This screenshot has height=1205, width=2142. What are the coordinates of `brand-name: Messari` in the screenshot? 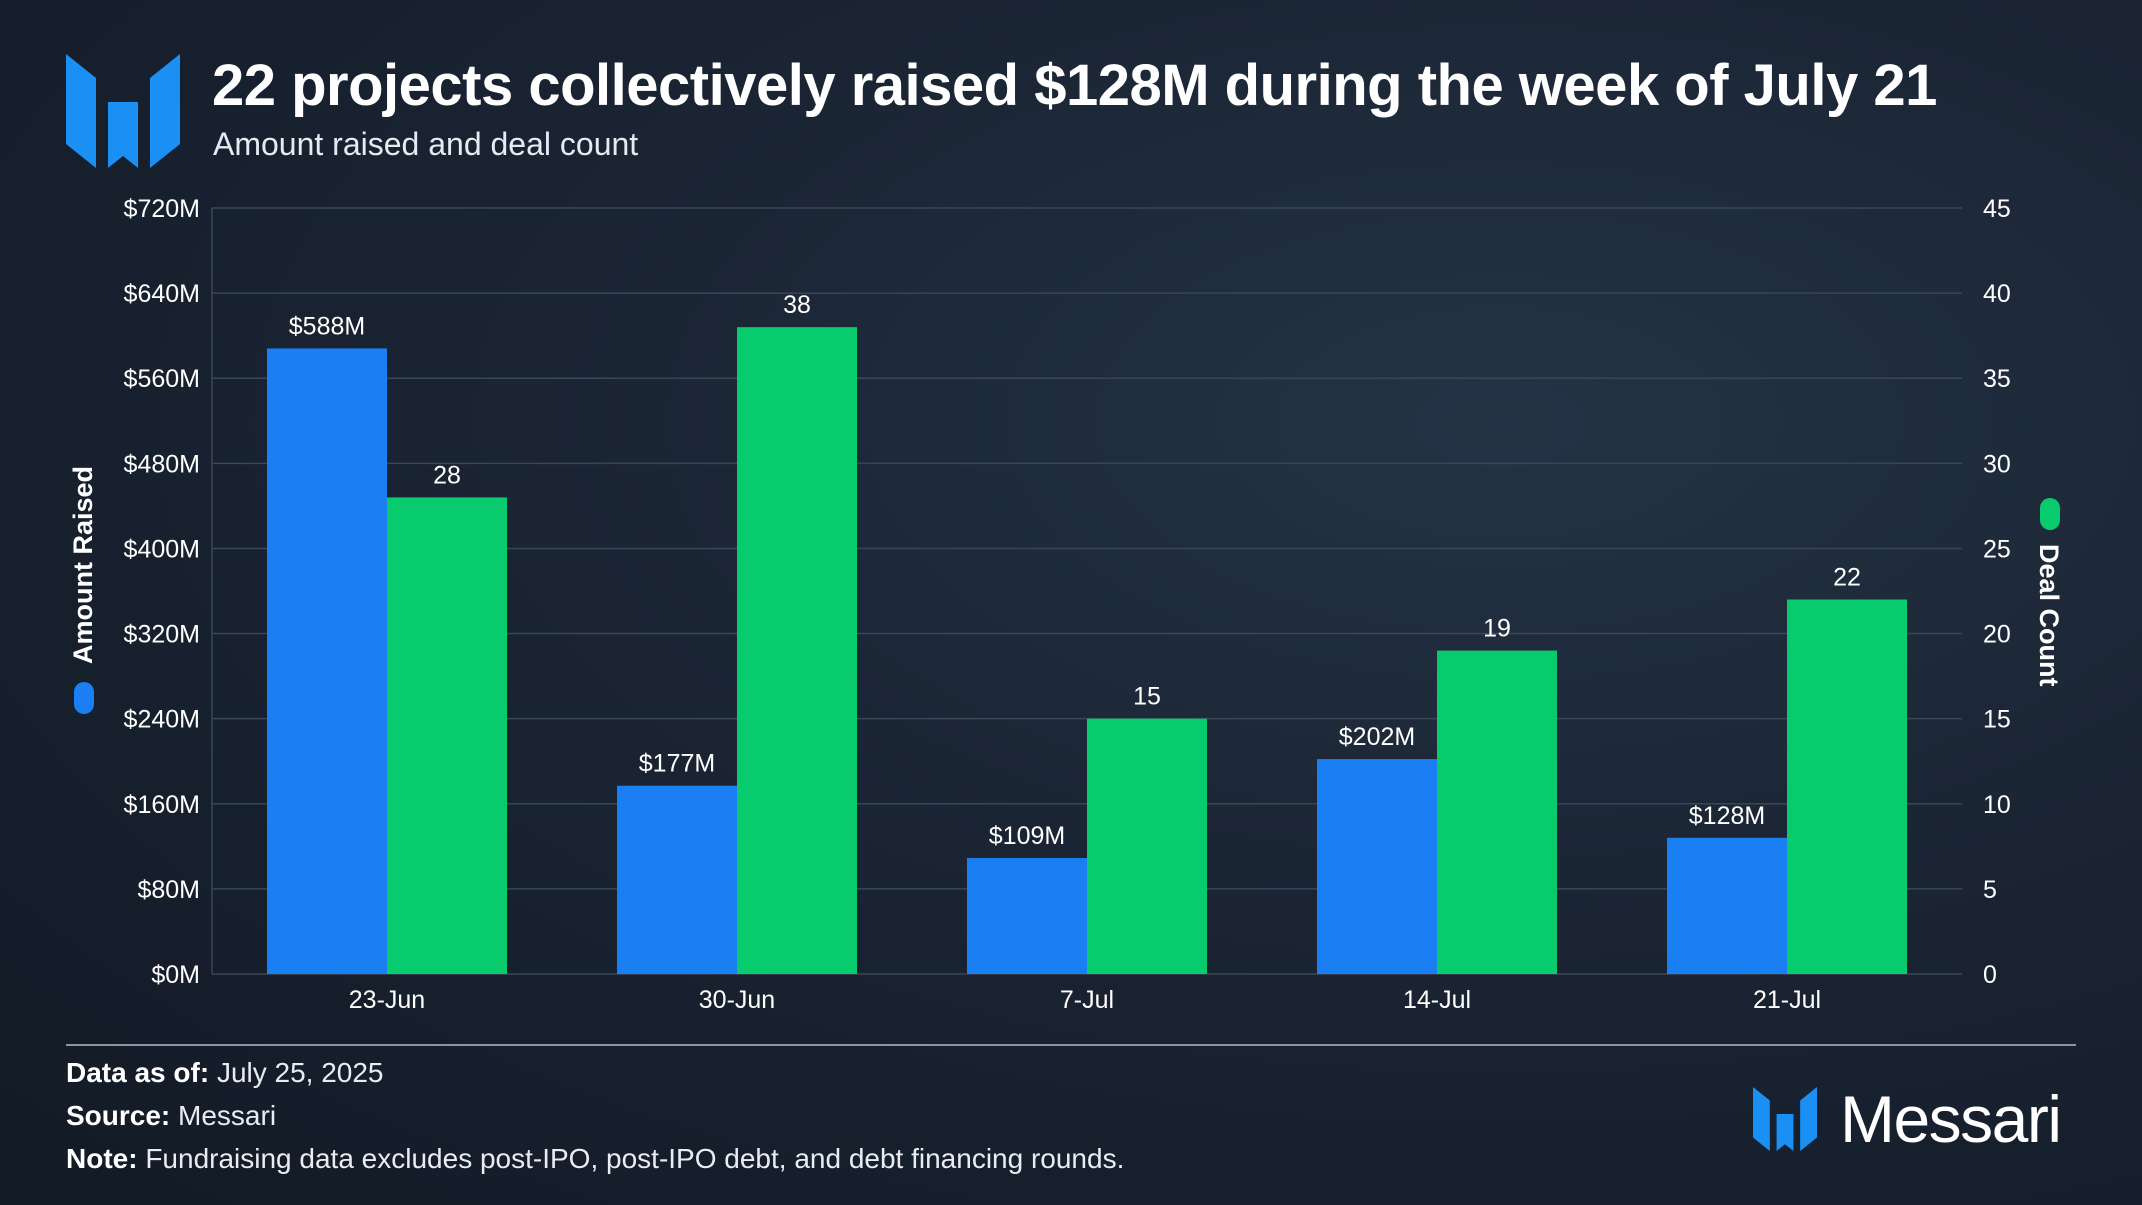 It's located at (1951, 1119).